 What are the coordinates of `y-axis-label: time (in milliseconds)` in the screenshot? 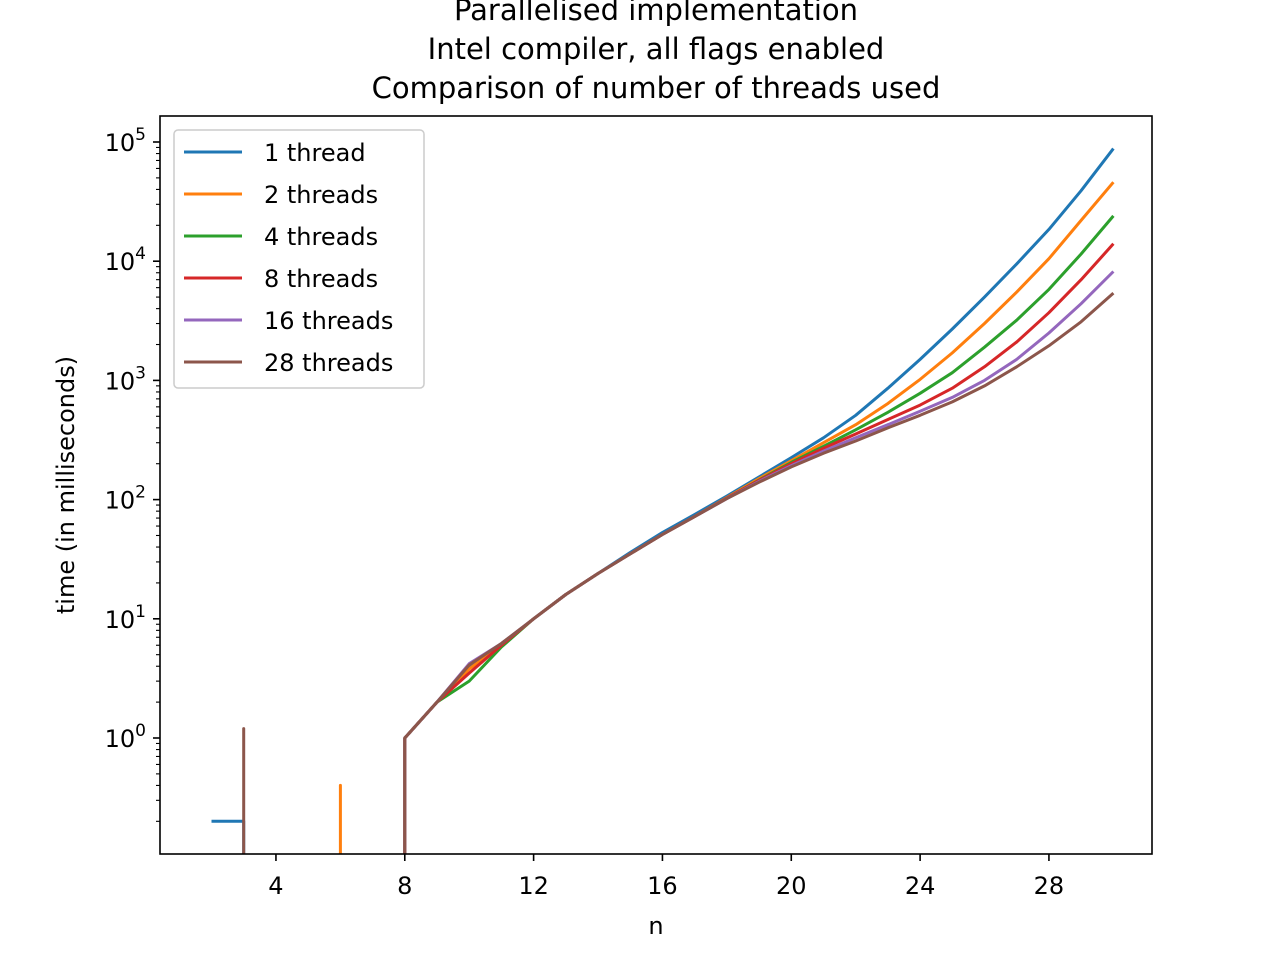 It's located at (66, 485).